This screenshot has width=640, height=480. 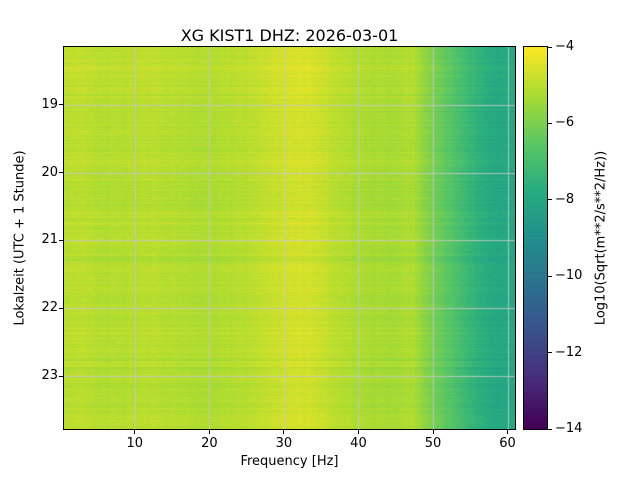 What do you see at coordinates (284, 443) in the screenshot?
I see `x-tick-label: 30` at bounding box center [284, 443].